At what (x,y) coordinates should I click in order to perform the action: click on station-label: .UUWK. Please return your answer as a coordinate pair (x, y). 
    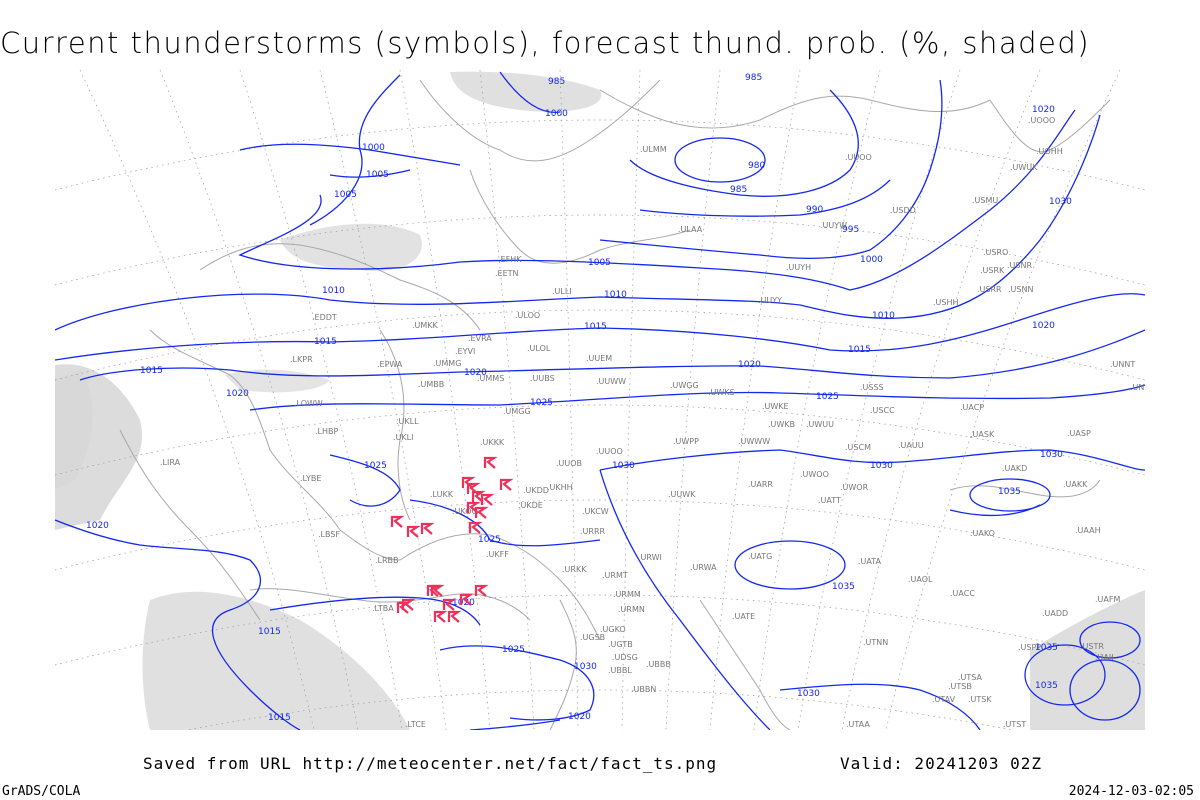
    Looking at the image, I should click on (682, 494).